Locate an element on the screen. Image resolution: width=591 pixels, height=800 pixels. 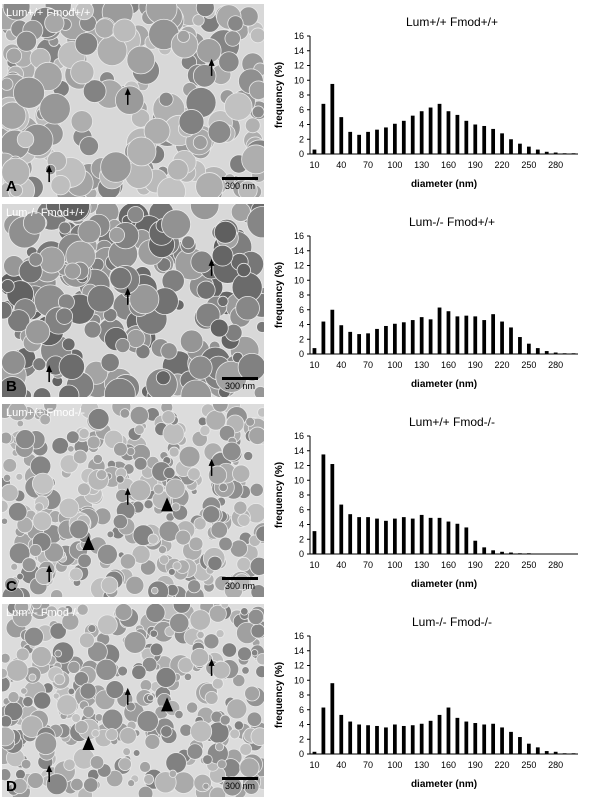
scale-bar-label: 300 nm is located at coordinates (240, 186).